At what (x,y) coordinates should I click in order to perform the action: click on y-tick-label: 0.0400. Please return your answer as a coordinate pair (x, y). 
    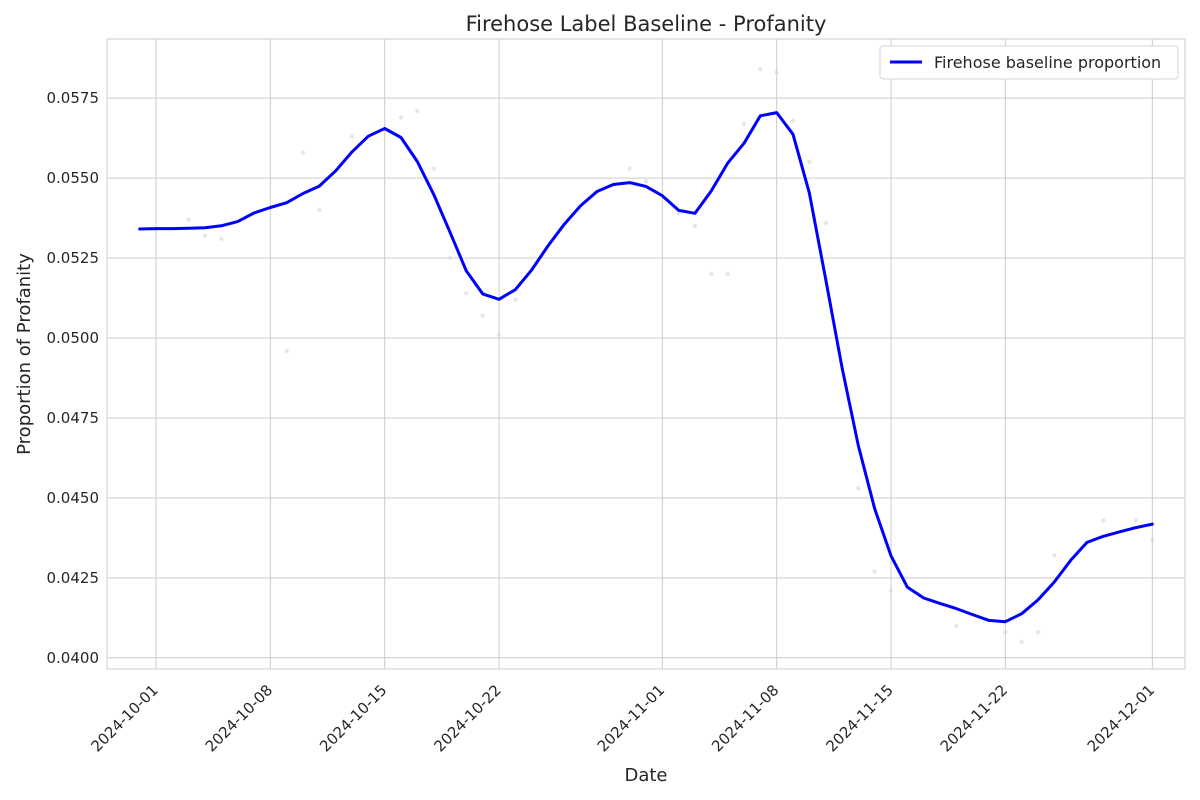
    Looking at the image, I should click on (73, 658).